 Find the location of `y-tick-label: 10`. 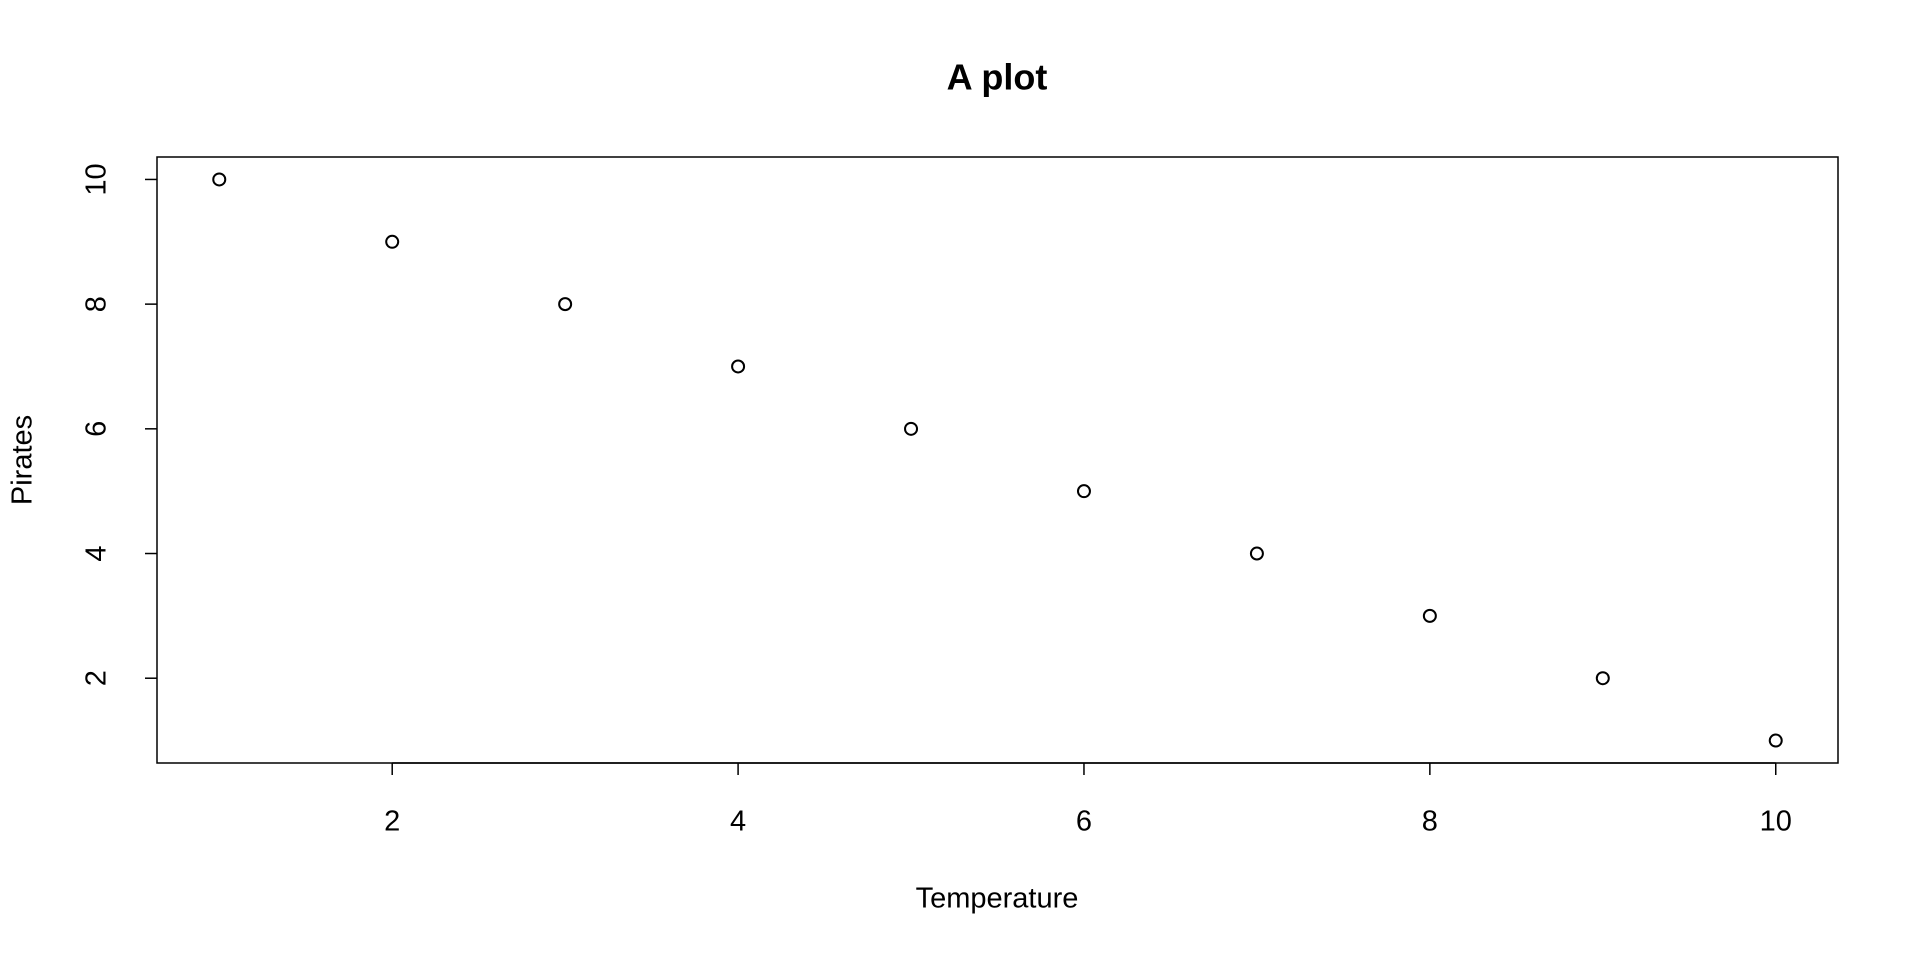

y-tick-label: 10 is located at coordinates (97, 179).